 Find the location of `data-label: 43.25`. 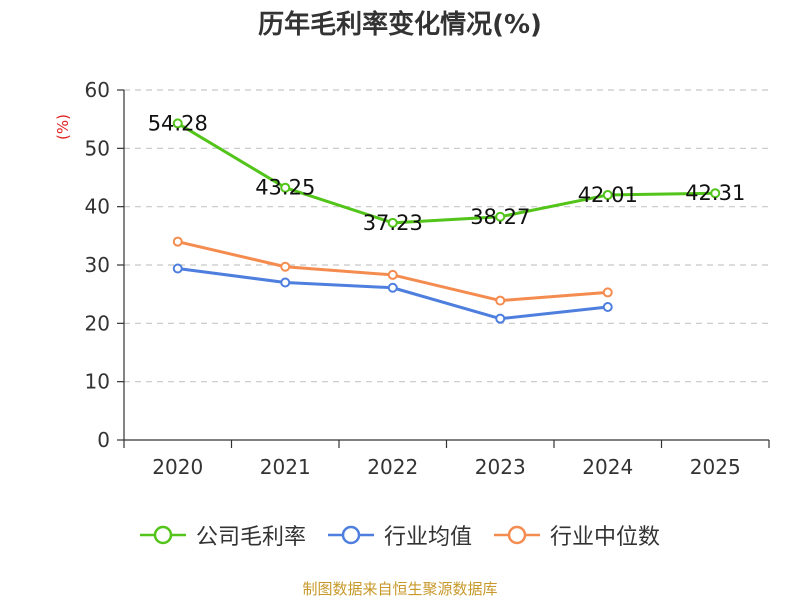

data-label: 43.25 is located at coordinates (285, 188).